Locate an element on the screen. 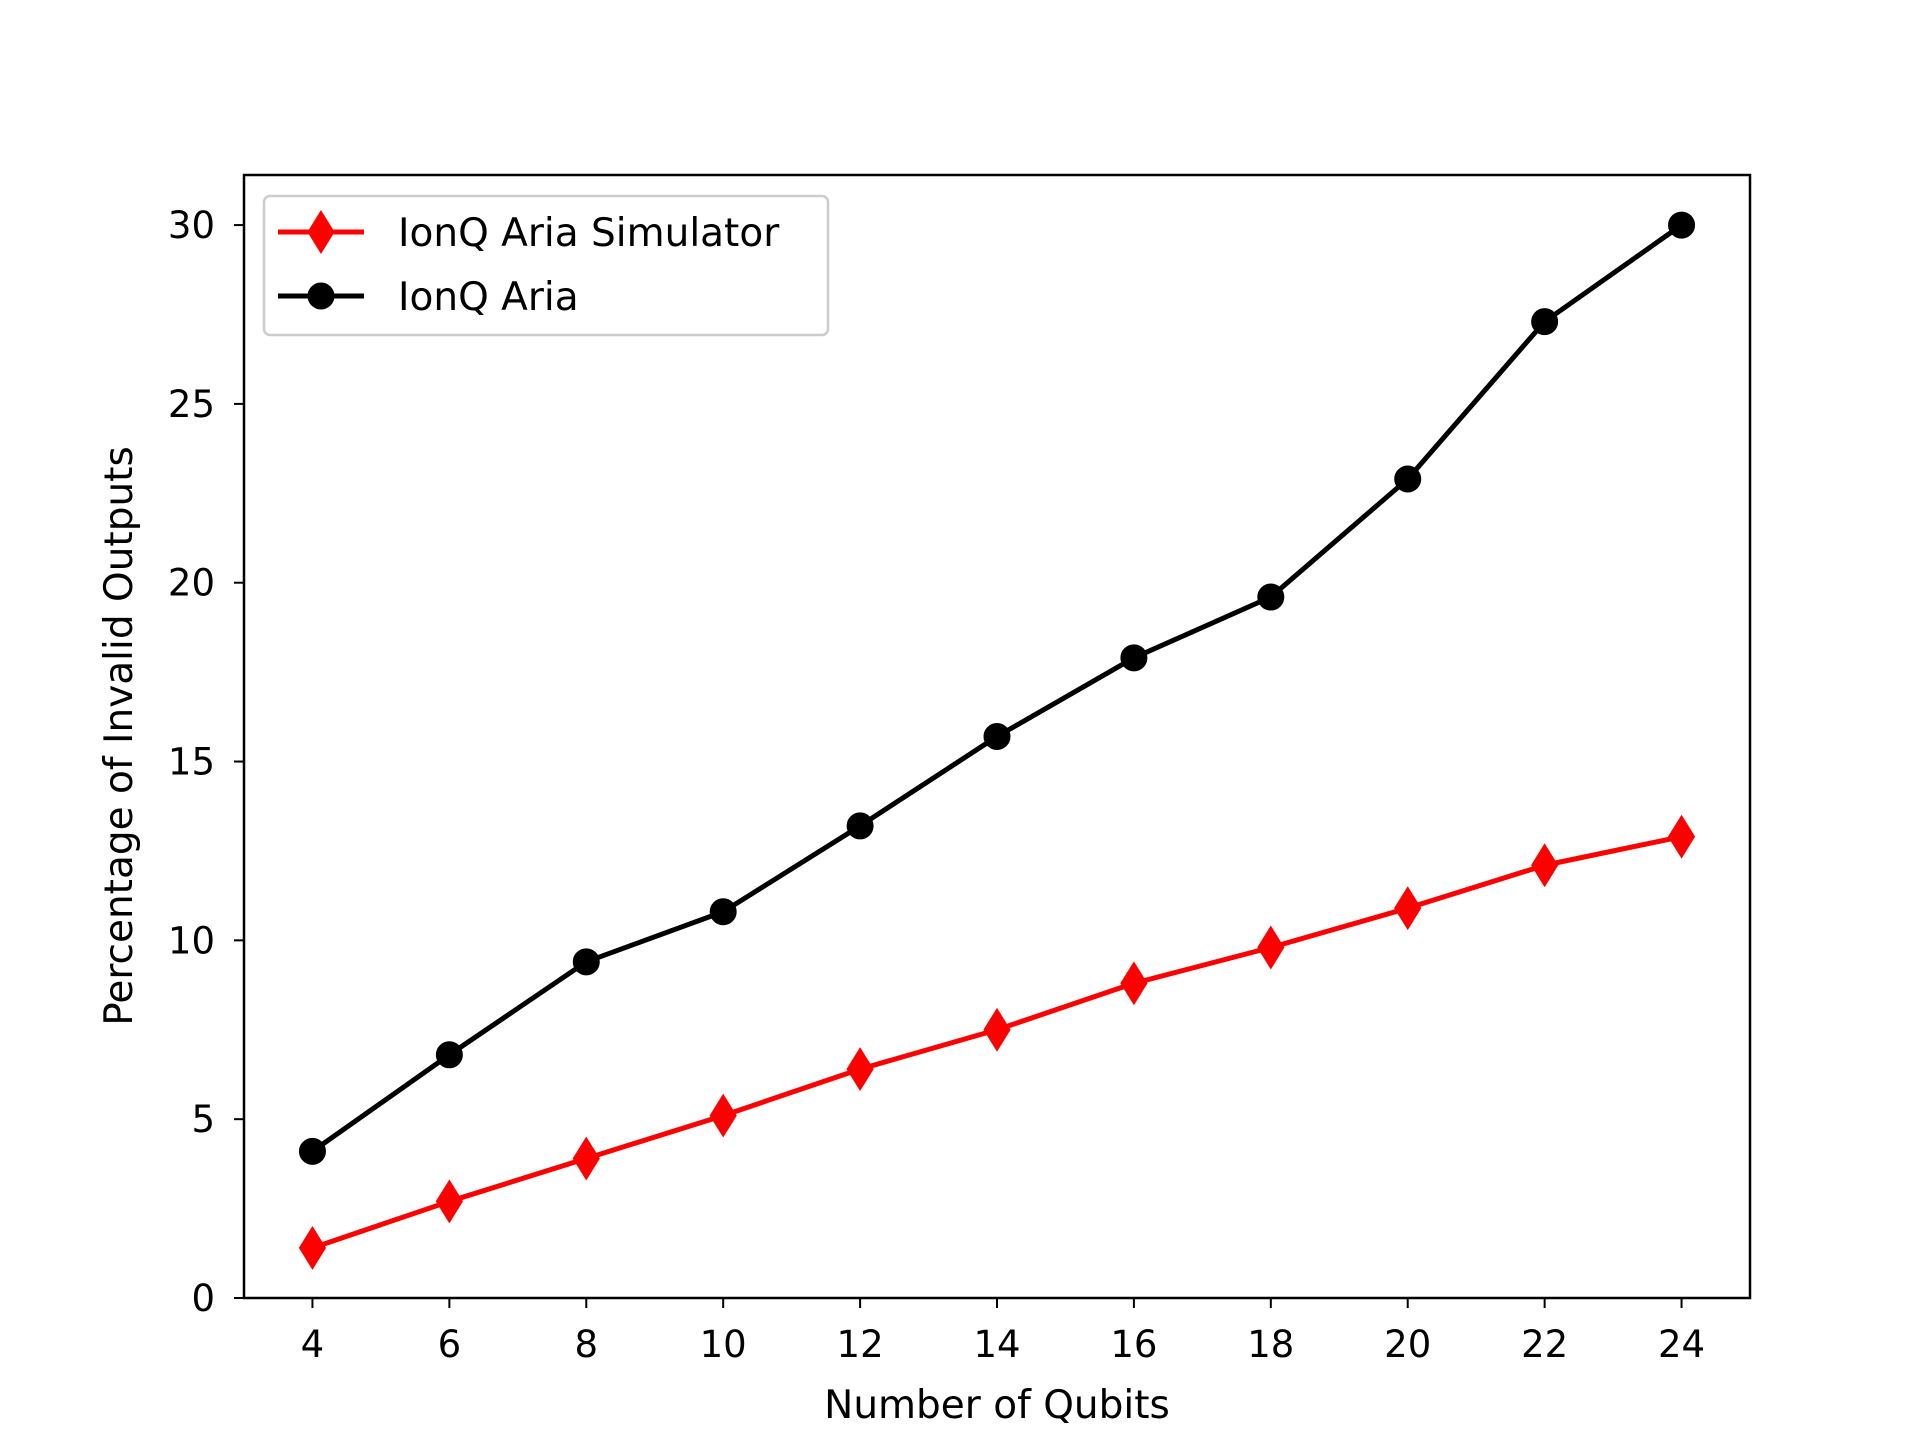 The image size is (1920, 1440). y-tick-label: 0 is located at coordinates (203, 1298).